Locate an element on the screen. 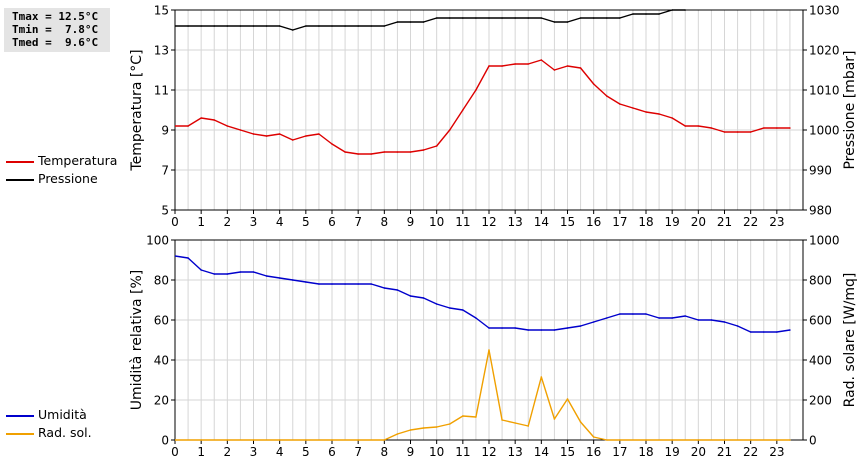  y-tick-label: 20 is located at coordinates (161, 401).